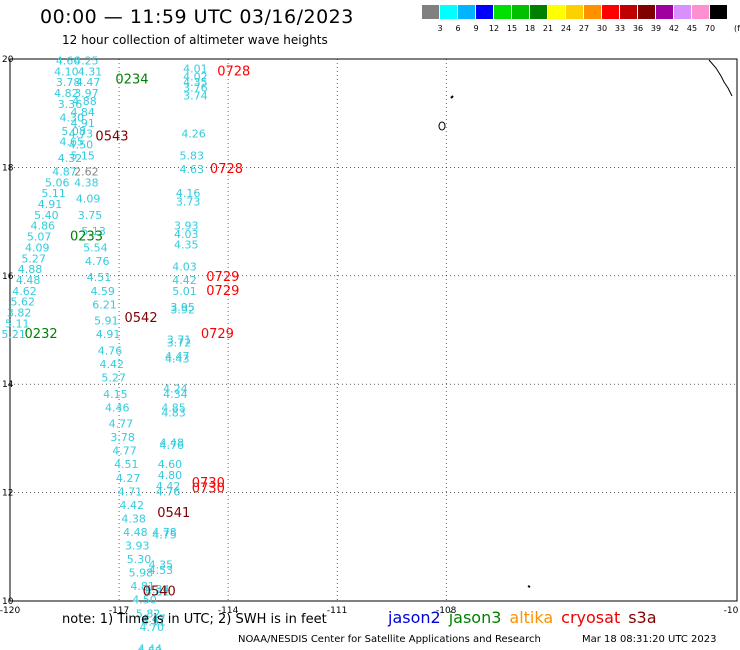 The height and width of the screenshot is (650, 740). What do you see at coordinates (195, 82) in the screenshot?
I see `wave-height-label: 4.35` at bounding box center [195, 82].